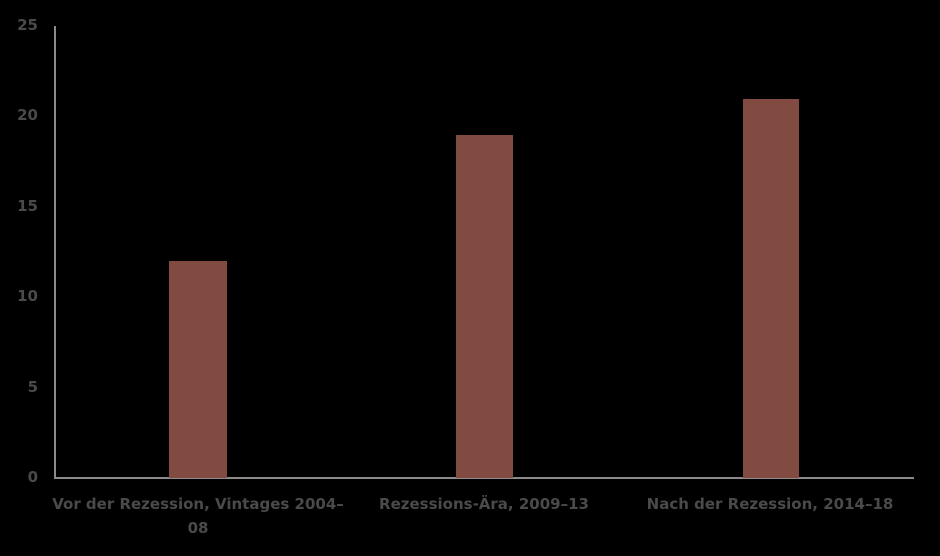  I want to click on x-tick-pre-recession: Vor der Rezession, Vintages 2004– 08, so click(198, 516).